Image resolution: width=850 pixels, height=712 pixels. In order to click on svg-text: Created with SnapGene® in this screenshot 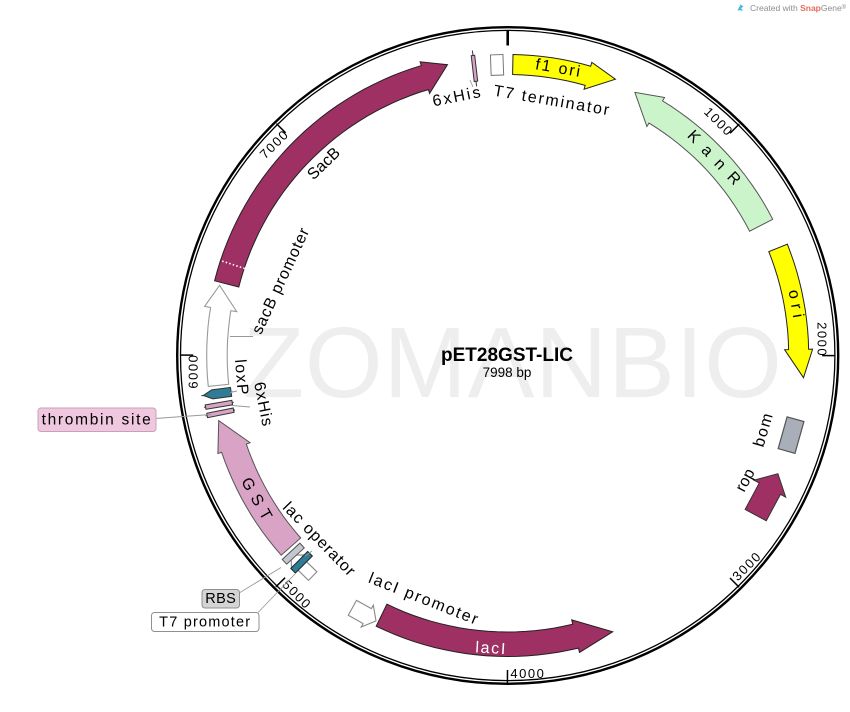, I will do `click(798, 8)`.